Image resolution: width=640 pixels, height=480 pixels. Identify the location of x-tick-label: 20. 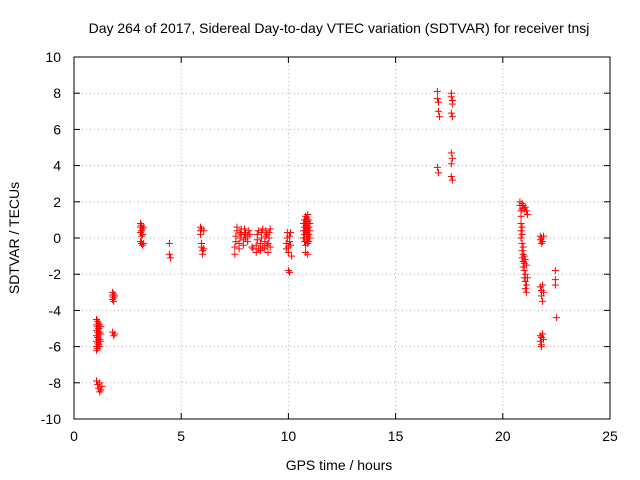
(503, 436).